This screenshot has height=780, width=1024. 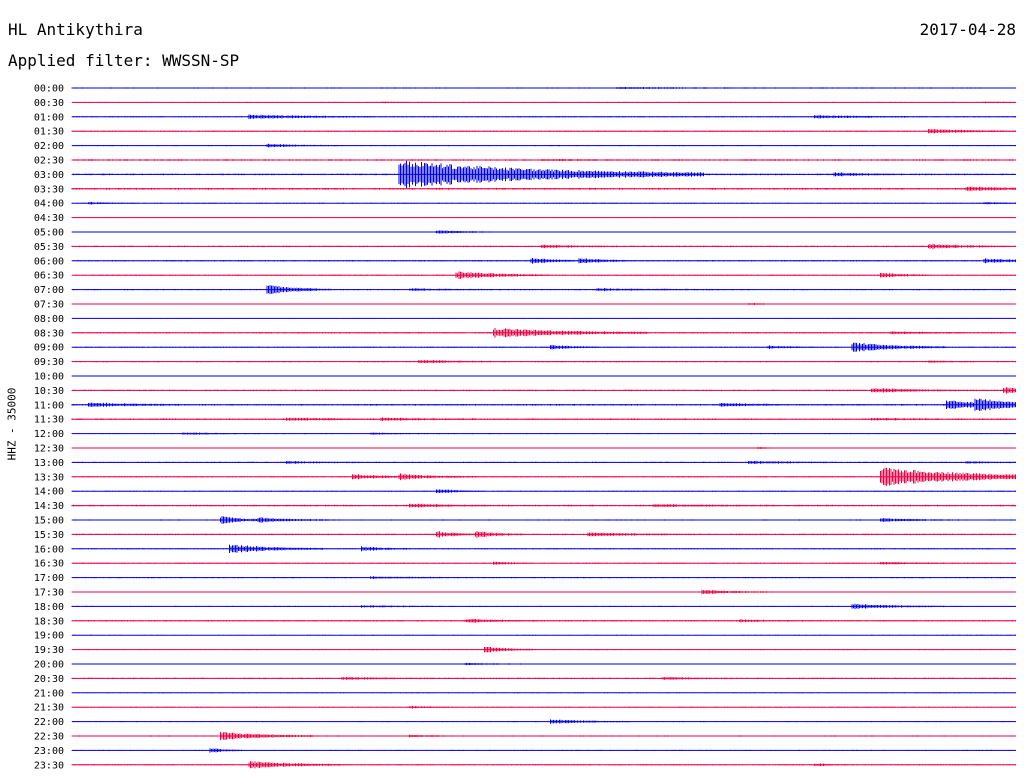 What do you see at coordinates (49, 233) in the screenshot?
I see `trace-time-label: 05:00` at bounding box center [49, 233].